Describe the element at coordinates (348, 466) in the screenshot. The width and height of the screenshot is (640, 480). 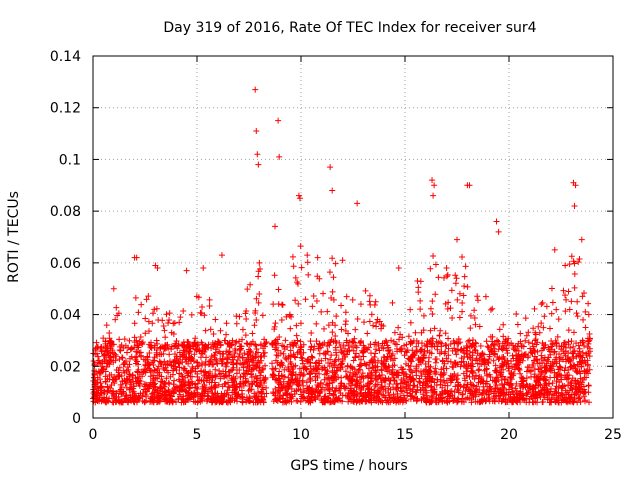
I see `x-axis-label: GPS time / hours` at that location.